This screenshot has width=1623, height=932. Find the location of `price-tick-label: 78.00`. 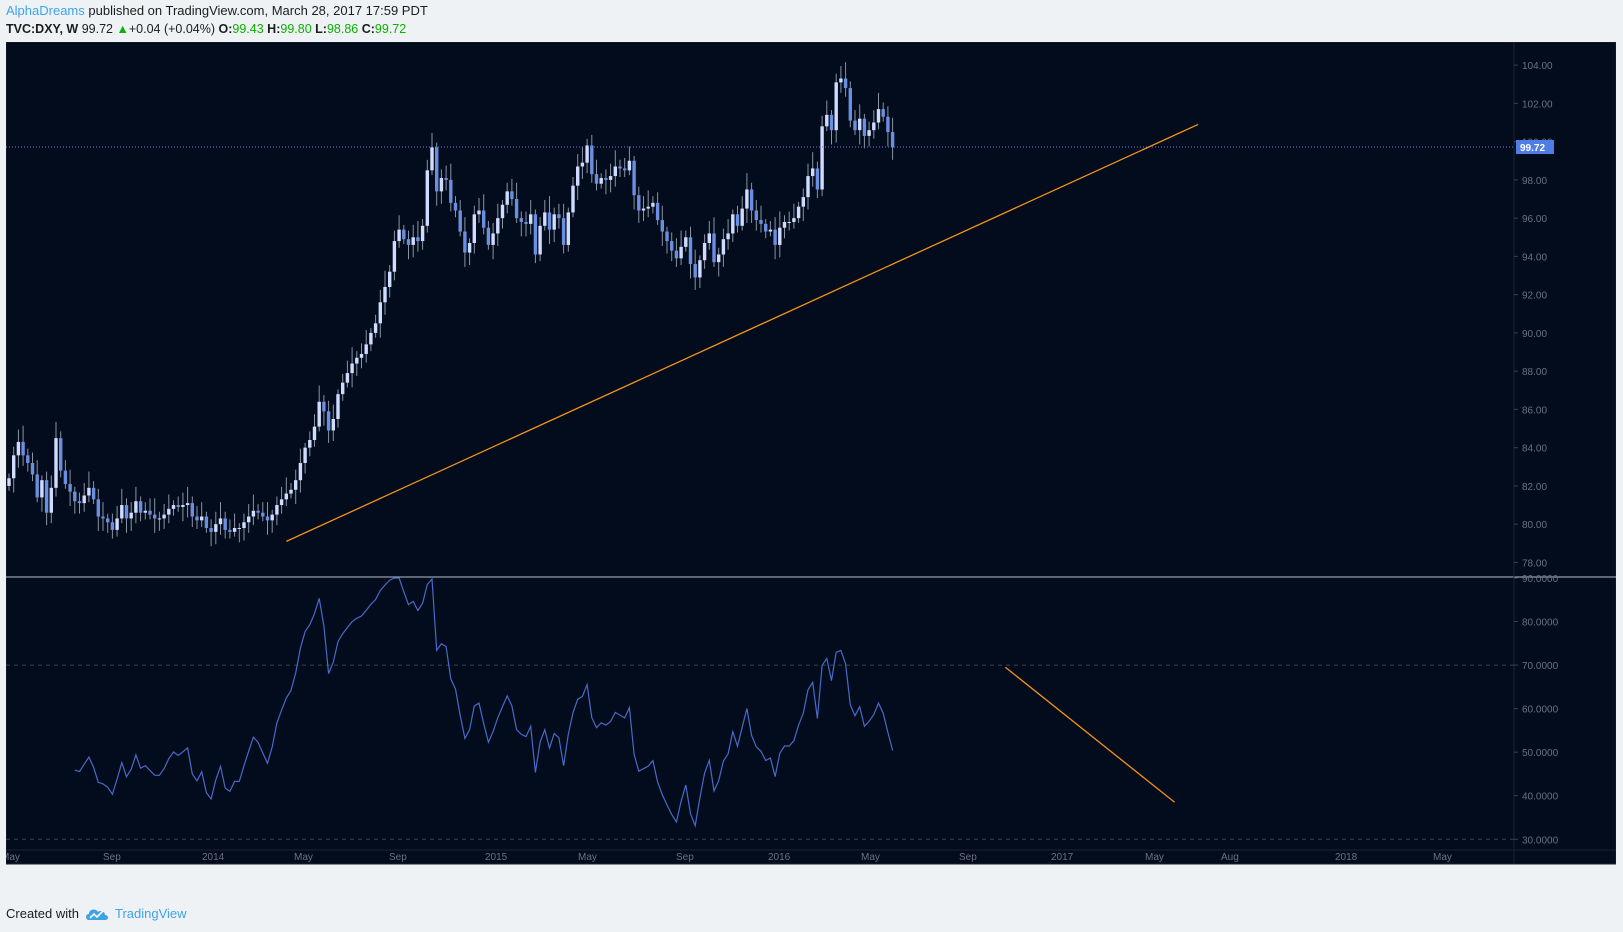

price-tick-label: 78.00 is located at coordinates (1534, 563).